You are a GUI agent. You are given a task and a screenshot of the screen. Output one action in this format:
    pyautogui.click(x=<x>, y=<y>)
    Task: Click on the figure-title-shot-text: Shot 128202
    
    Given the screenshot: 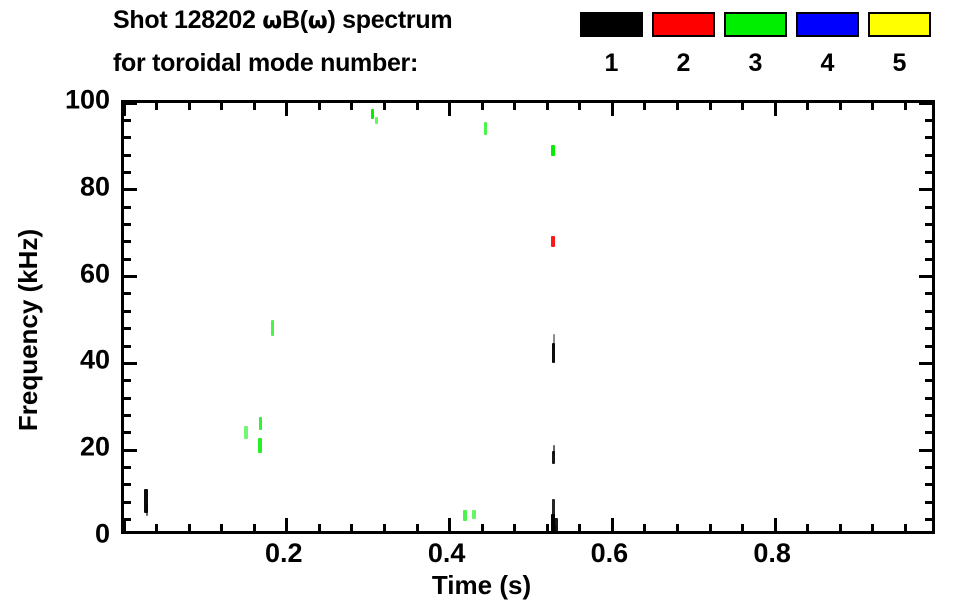 What is the action you would take?
    pyautogui.click(x=188, y=20)
    